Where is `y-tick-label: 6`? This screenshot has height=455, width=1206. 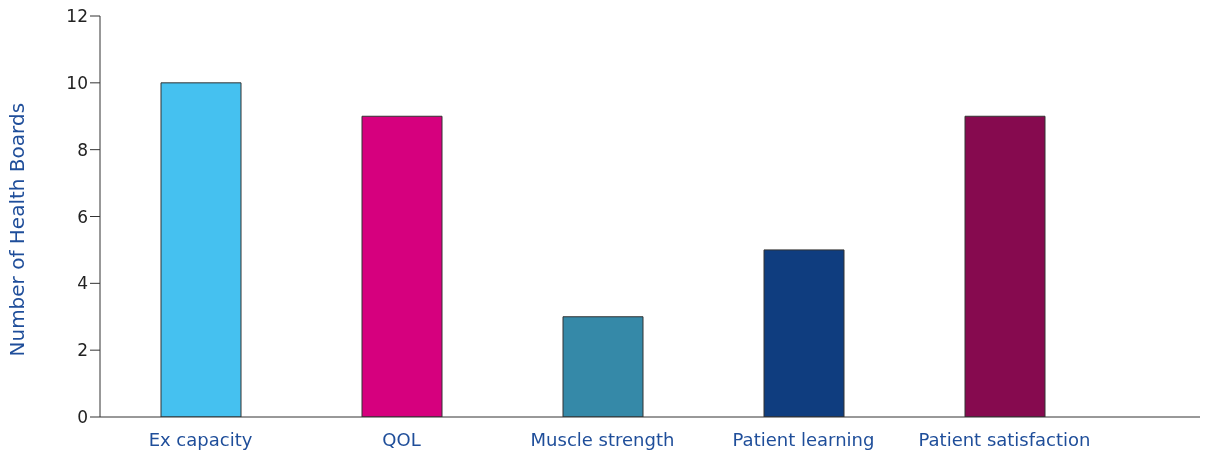
y-tick-label: 6 is located at coordinates (82, 216).